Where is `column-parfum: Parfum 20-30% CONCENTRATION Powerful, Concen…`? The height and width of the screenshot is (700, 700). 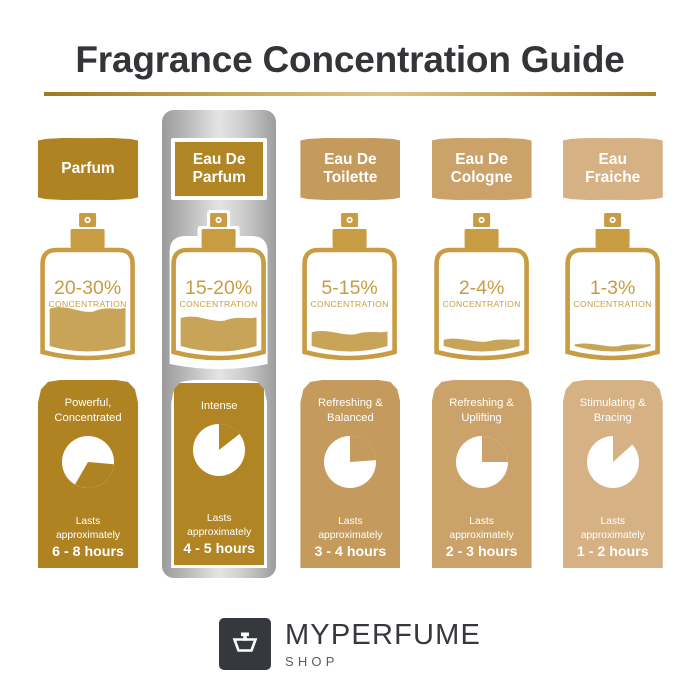
column-parfum: Parfum 20-30% CONCENTRATION Powerful, Concen… is located at coordinates (87, 350).